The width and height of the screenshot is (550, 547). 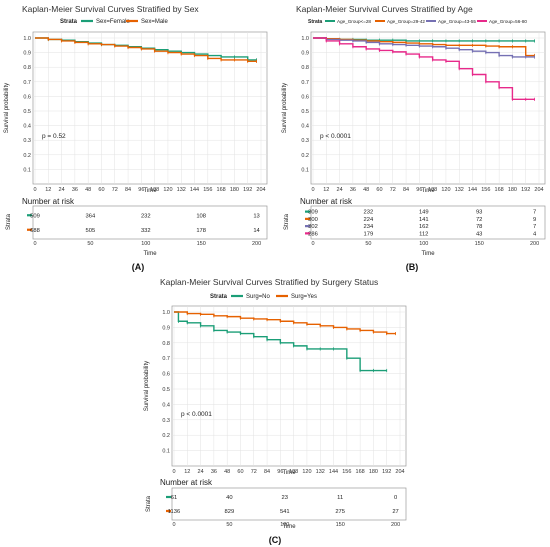 I want to click on y-tick-label: 0.6, so click(x=305, y=97).